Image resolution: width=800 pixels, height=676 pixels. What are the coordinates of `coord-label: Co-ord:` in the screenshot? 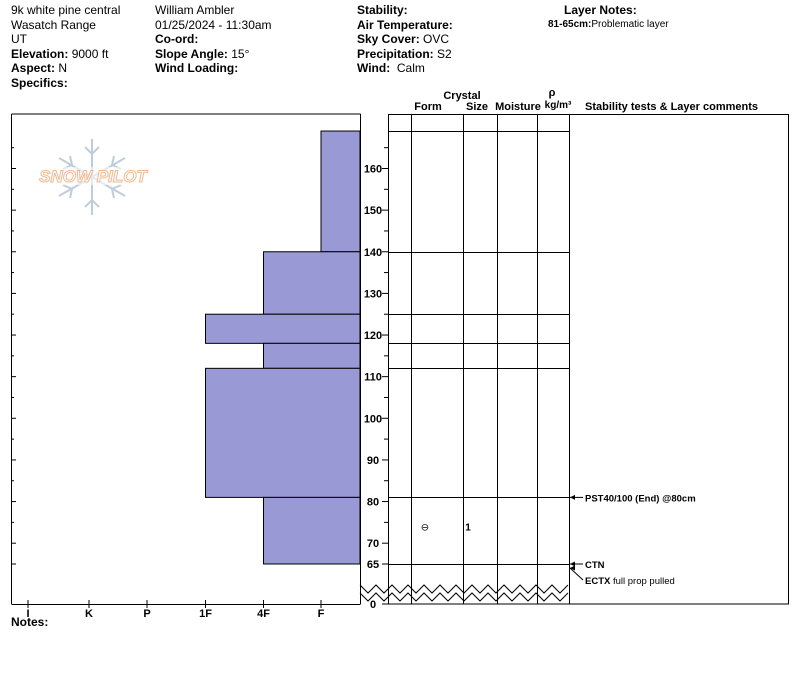 It's located at (177, 39).